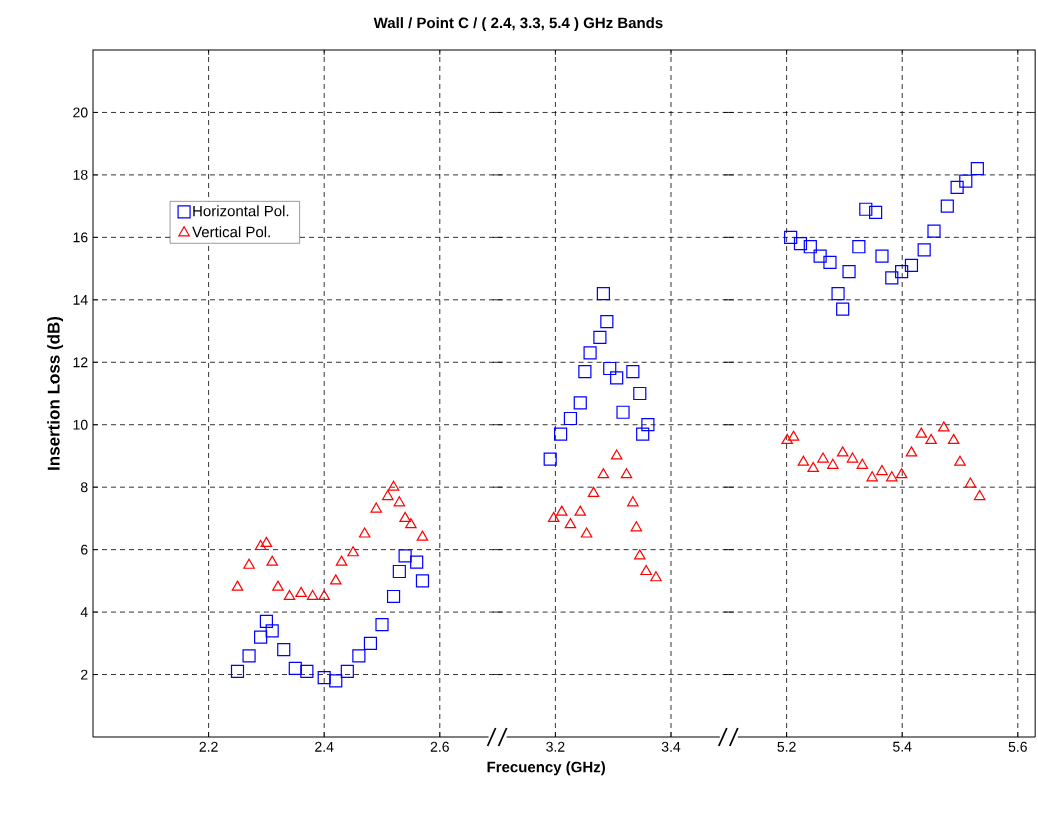  I want to click on x-tick-label: 5.6, so click(1017, 746).